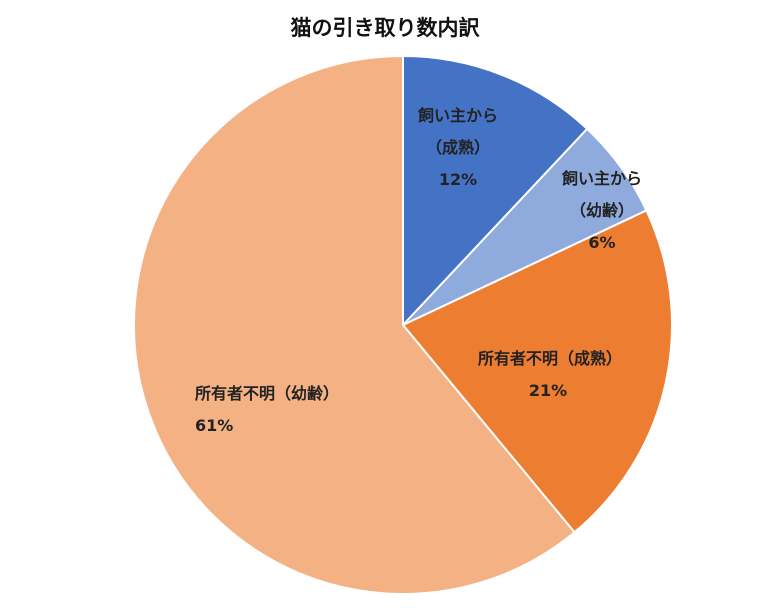 The width and height of the screenshot is (770, 614). What do you see at coordinates (214, 425) in the screenshot?
I see `value-label: 61%` at bounding box center [214, 425].